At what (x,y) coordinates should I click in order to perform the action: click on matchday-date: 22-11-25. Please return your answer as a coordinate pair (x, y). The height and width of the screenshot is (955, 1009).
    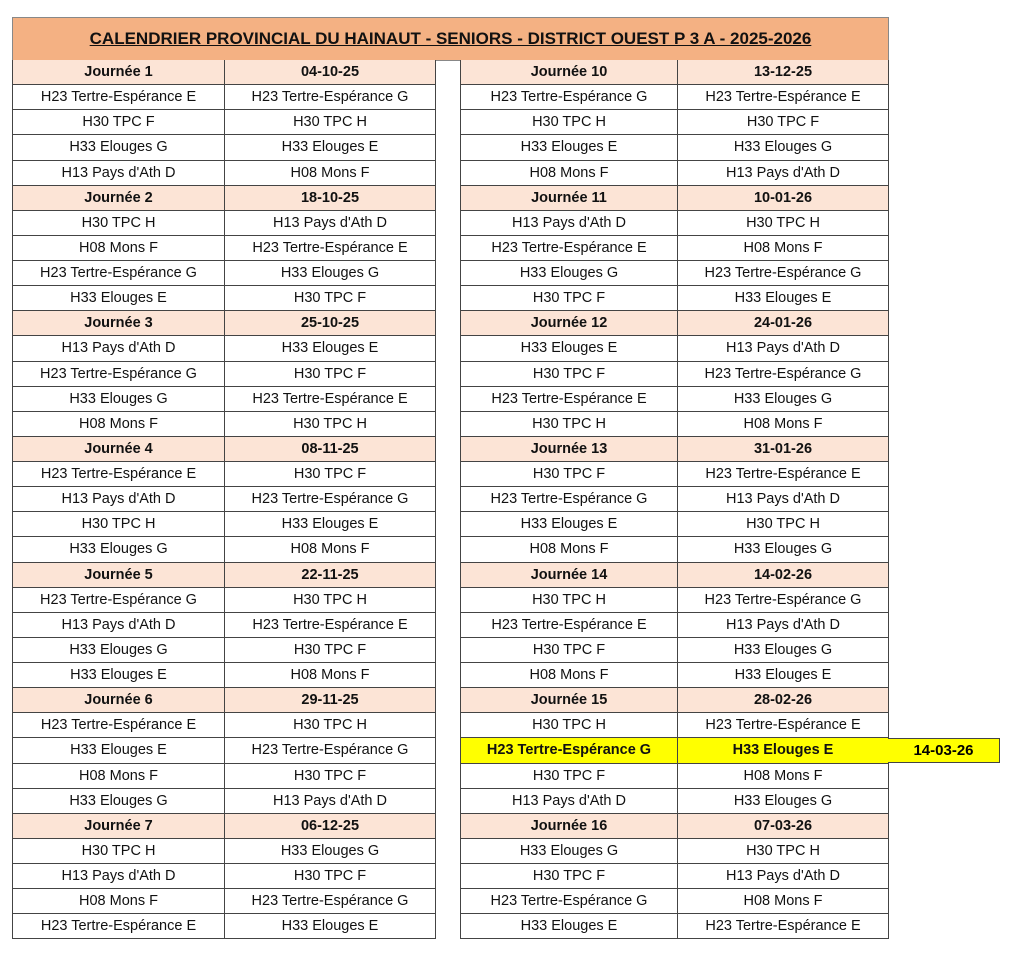
    Looking at the image, I should click on (330, 574).